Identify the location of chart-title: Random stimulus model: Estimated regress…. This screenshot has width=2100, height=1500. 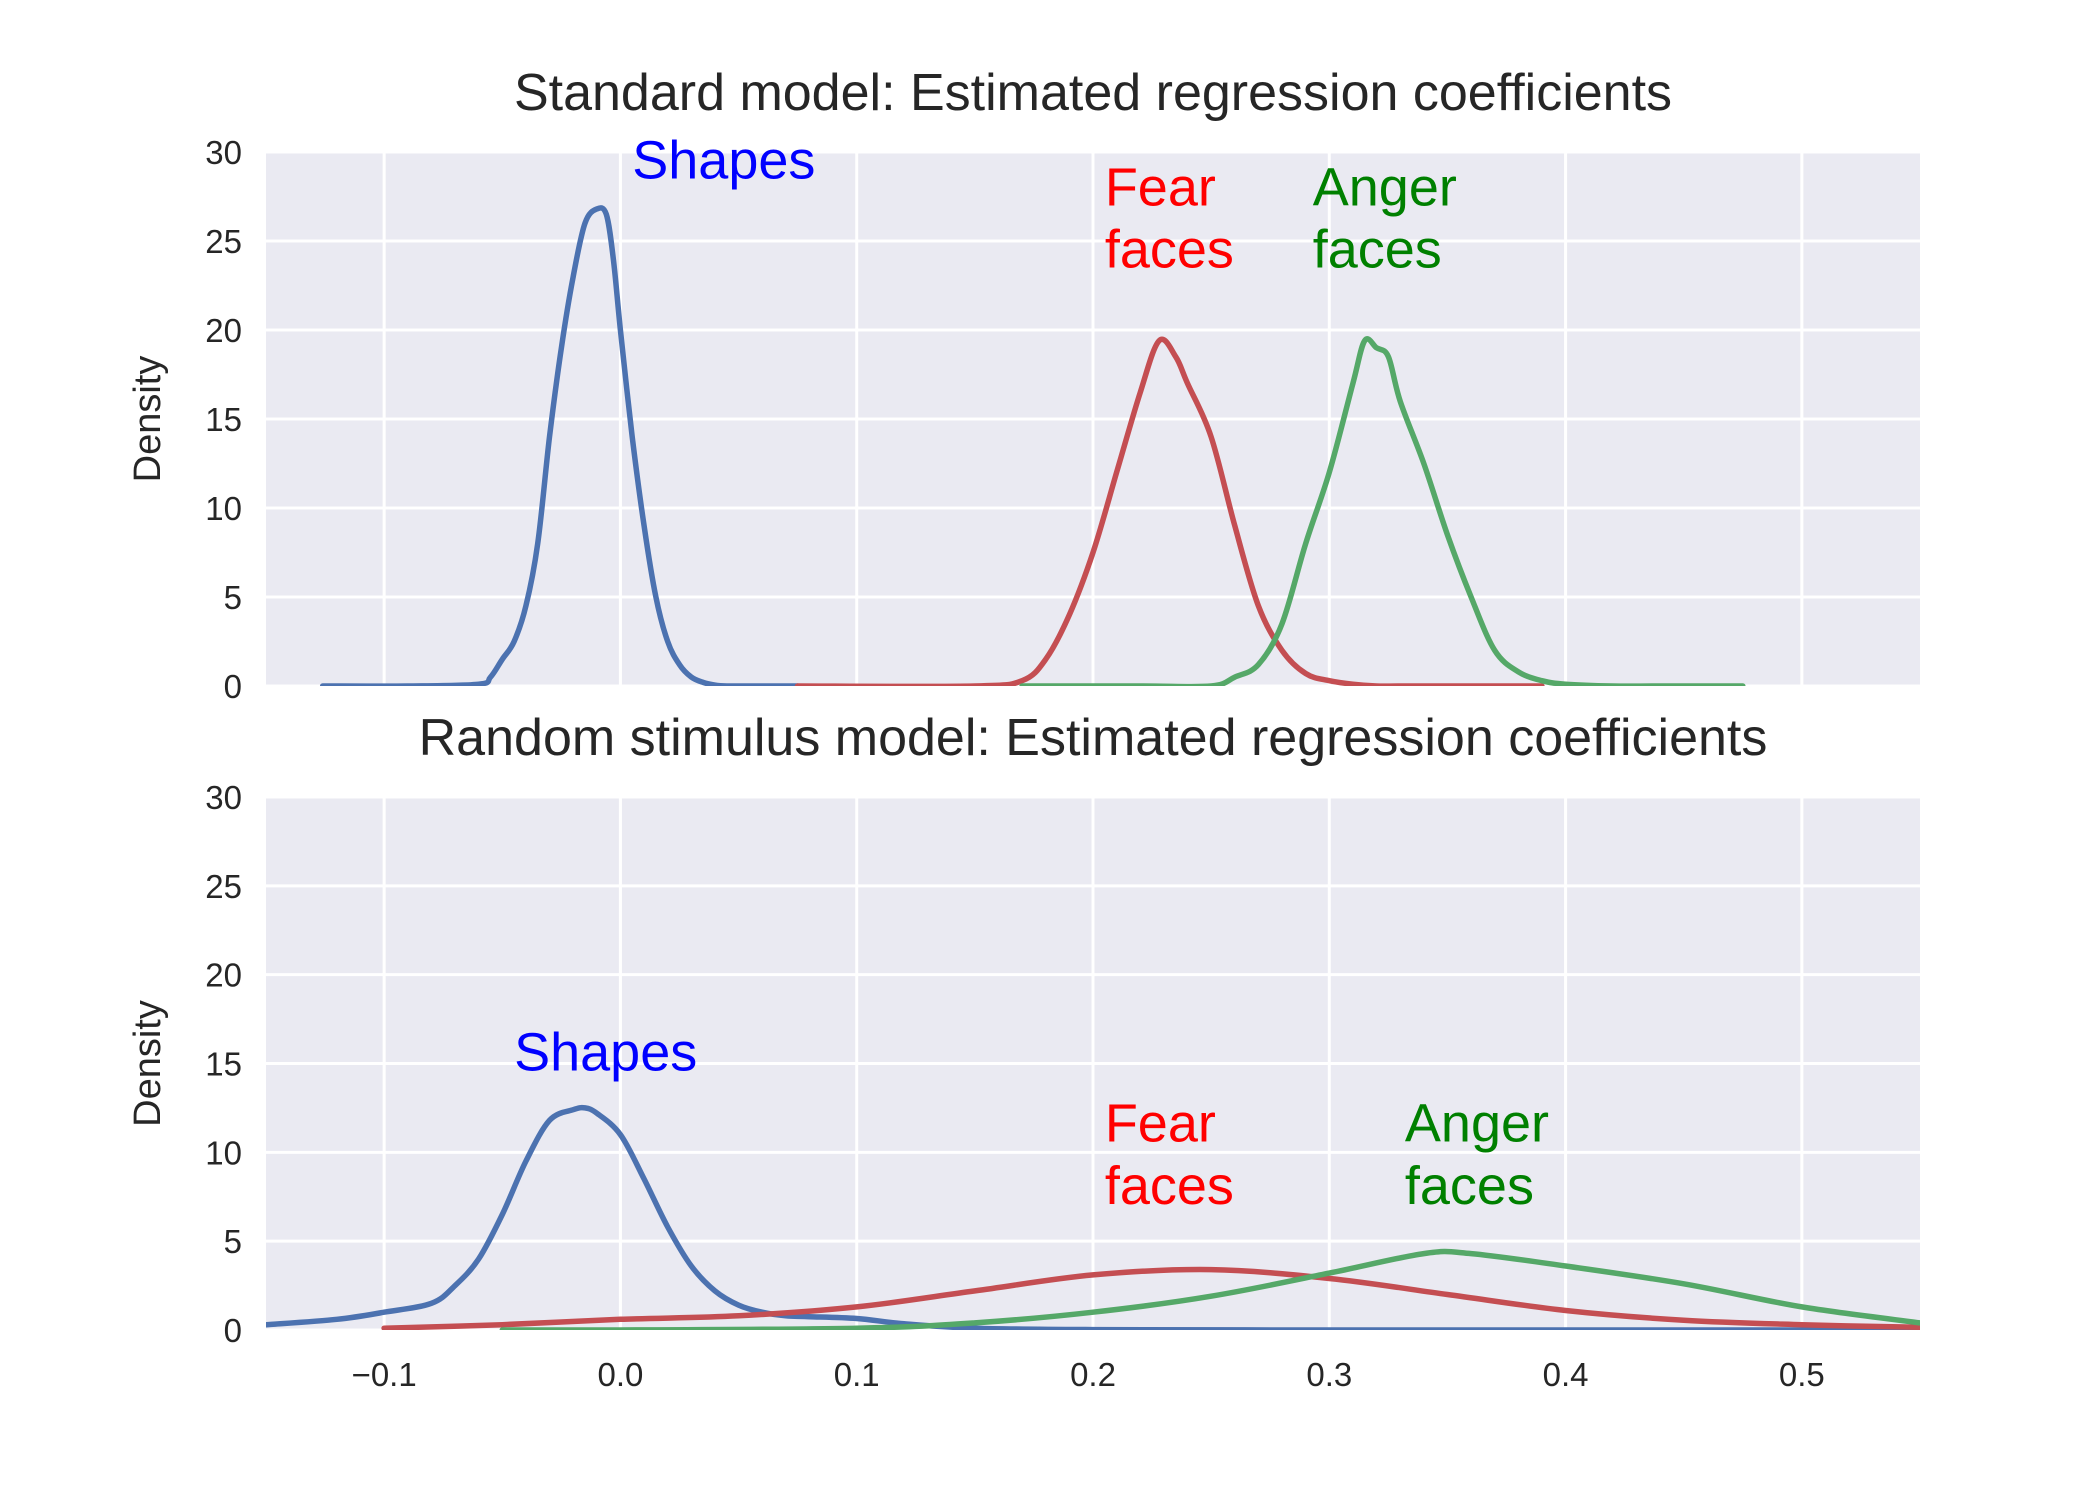
(1093, 738).